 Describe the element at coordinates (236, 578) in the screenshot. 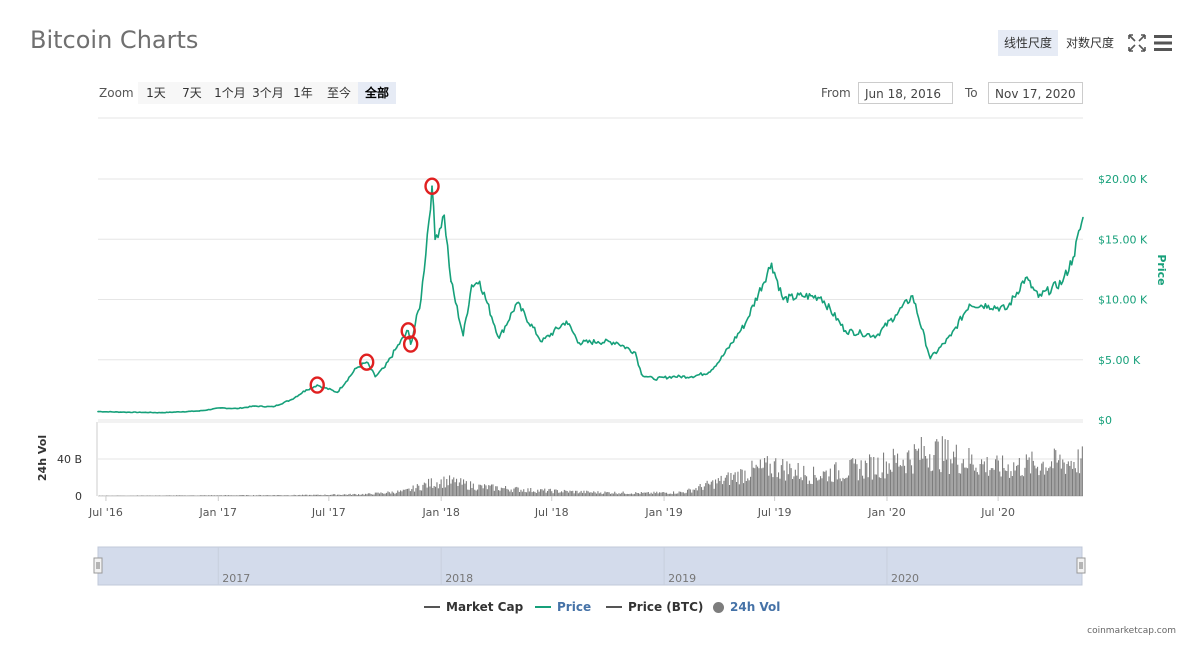

I see `navigator-label: 2017` at that location.